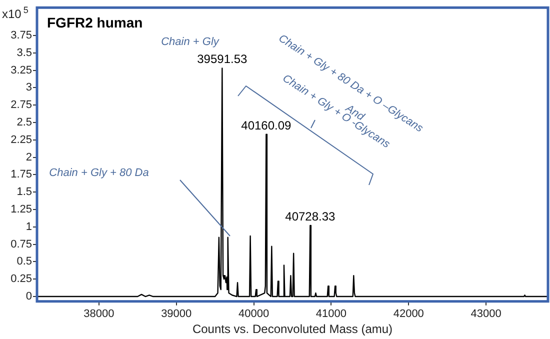  What do you see at coordinates (29, 296) in the screenshot?
I see `y-tick-label: 0` at bounding box center [29, 296].